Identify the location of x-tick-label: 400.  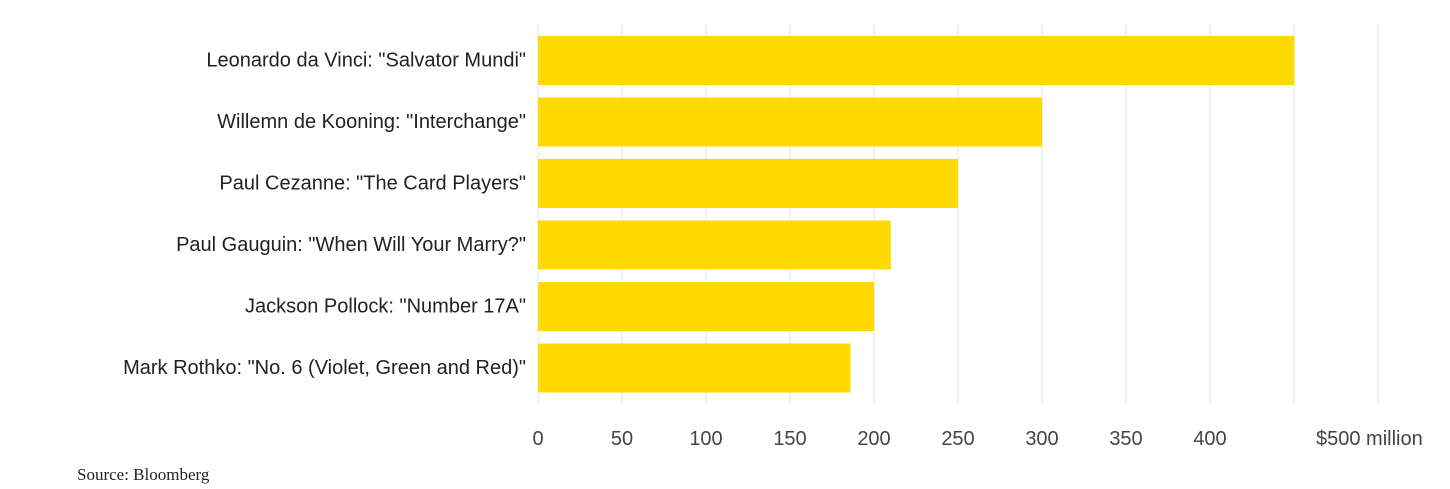
(1209, 439).